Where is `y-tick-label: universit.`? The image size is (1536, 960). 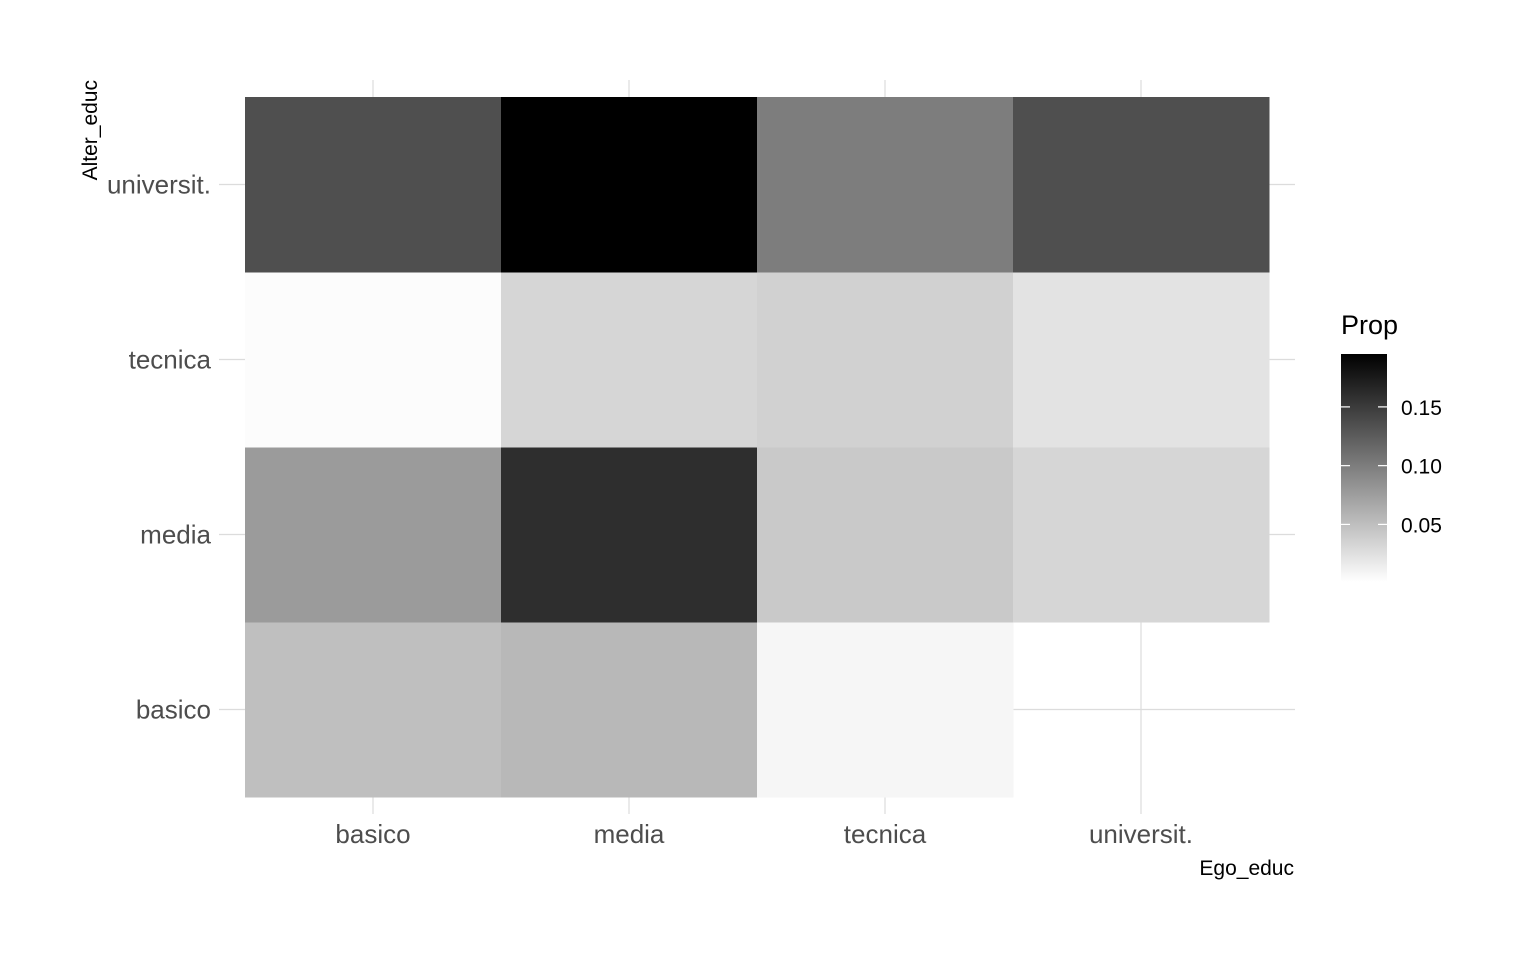 y-tick-label: universit. is located at coordinates (159, 185).